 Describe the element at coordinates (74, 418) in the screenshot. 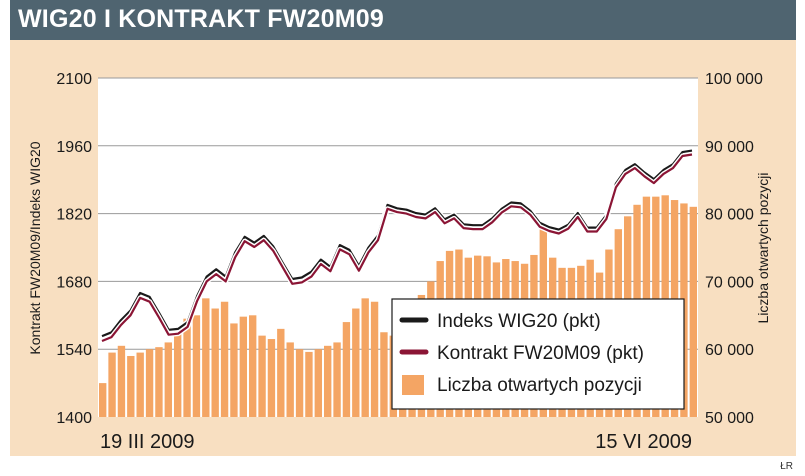

I see `y-tick-left: 1400` at that location.